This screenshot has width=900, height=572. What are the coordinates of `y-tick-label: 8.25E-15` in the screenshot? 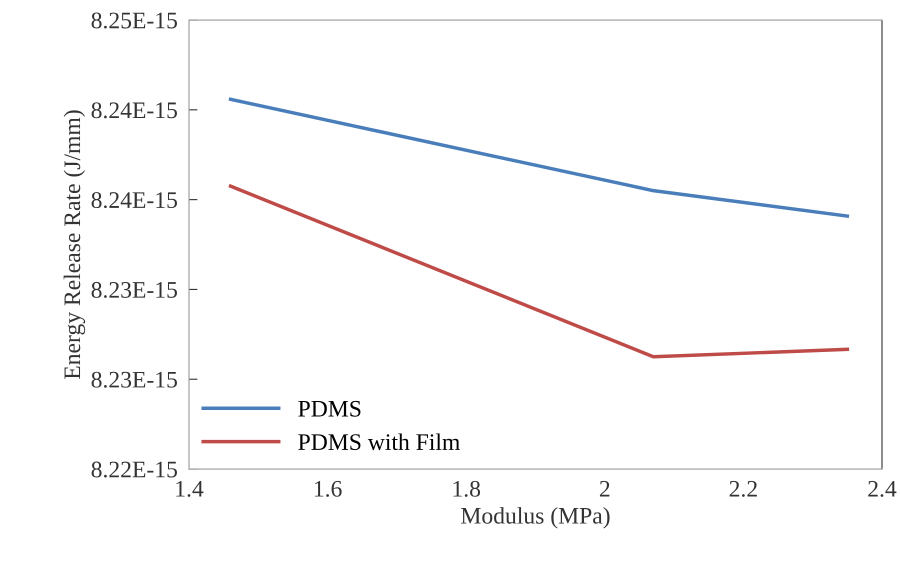 It's located at (134, 20).